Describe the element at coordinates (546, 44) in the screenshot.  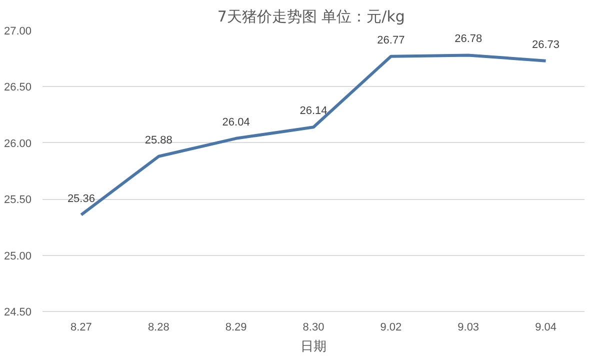
I see `data-label: 26.73` at that location.